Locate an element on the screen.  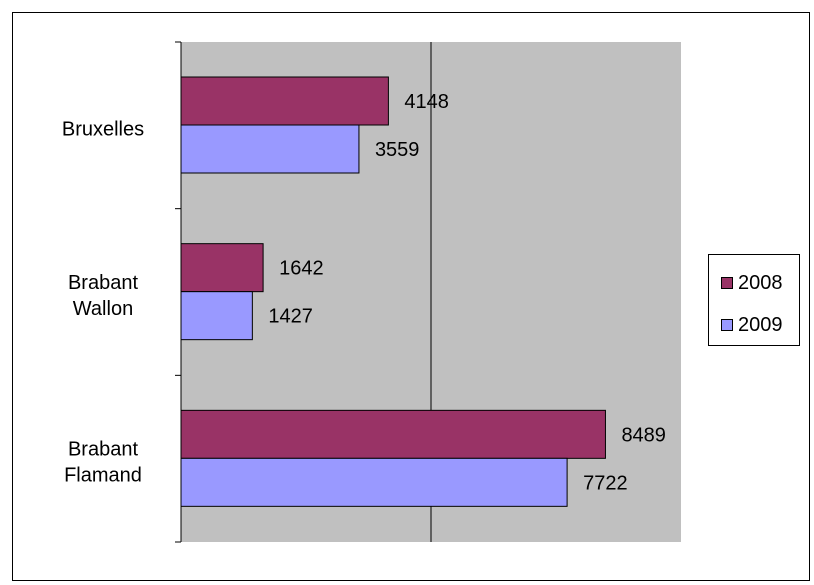
value-label-2009-2: 7722 is located at coordinates (605, 483).